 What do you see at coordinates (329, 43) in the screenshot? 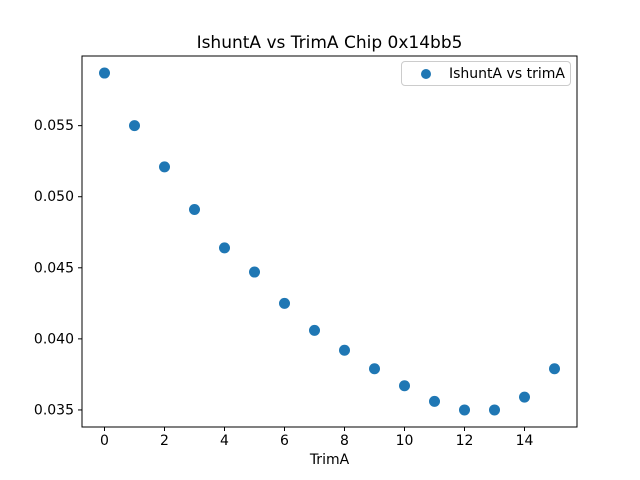
I see `chart-title: IshuntA vs TrimA Chip 0x14bb5` at bounding box center [329, 43].